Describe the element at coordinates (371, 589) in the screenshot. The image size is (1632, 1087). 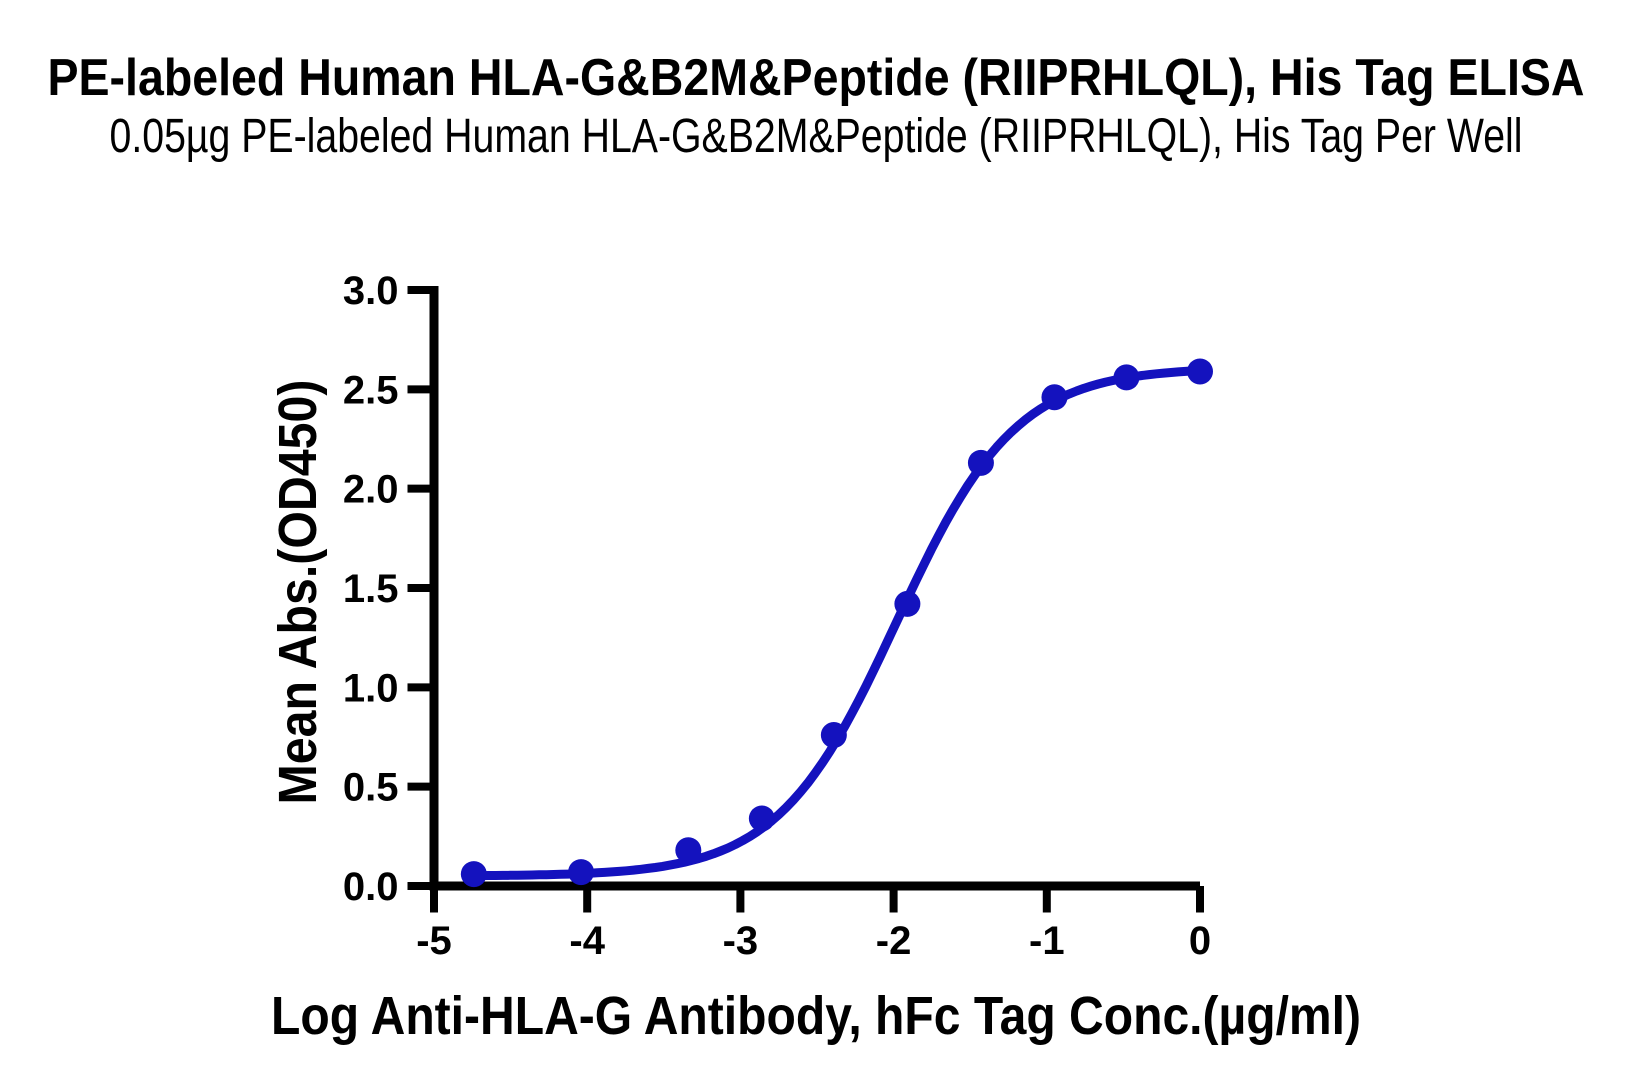
I see `y-tick-label: 1.5` at that location.